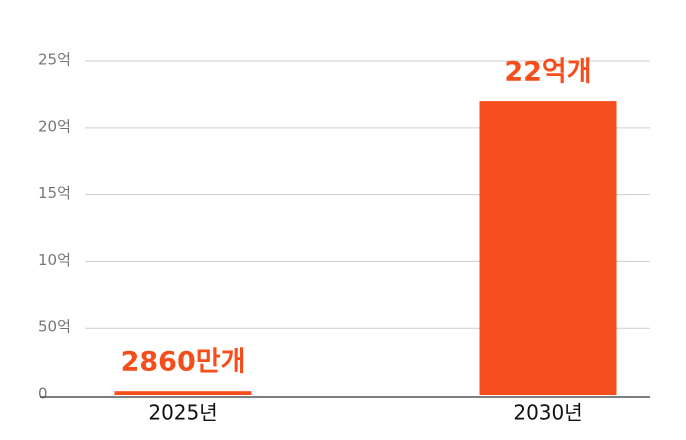 The width and height of the screenshot is (686, 440). What do you see at coordinates (183, 362) in the screenshot?
I see `value-label: 2860만개` at bounding box center [183, 362].